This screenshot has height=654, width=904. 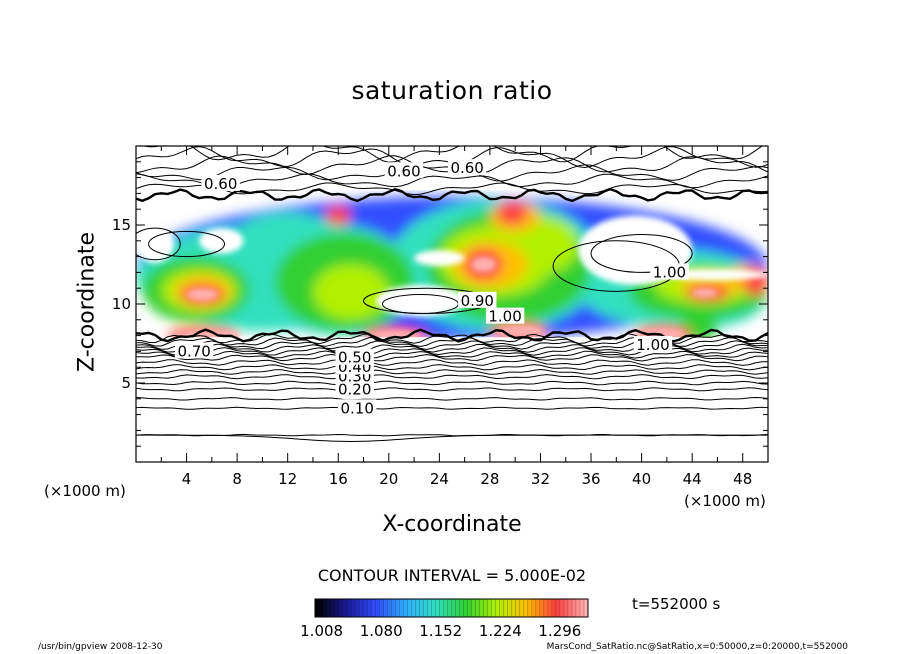 I want to click on colorbar-tick-label: 1.296, so click(x=560, y=631).